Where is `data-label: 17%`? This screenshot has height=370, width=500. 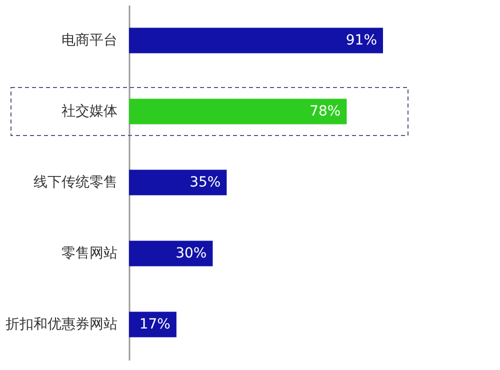 data-label: 17% is located at coordinates (154, 324).